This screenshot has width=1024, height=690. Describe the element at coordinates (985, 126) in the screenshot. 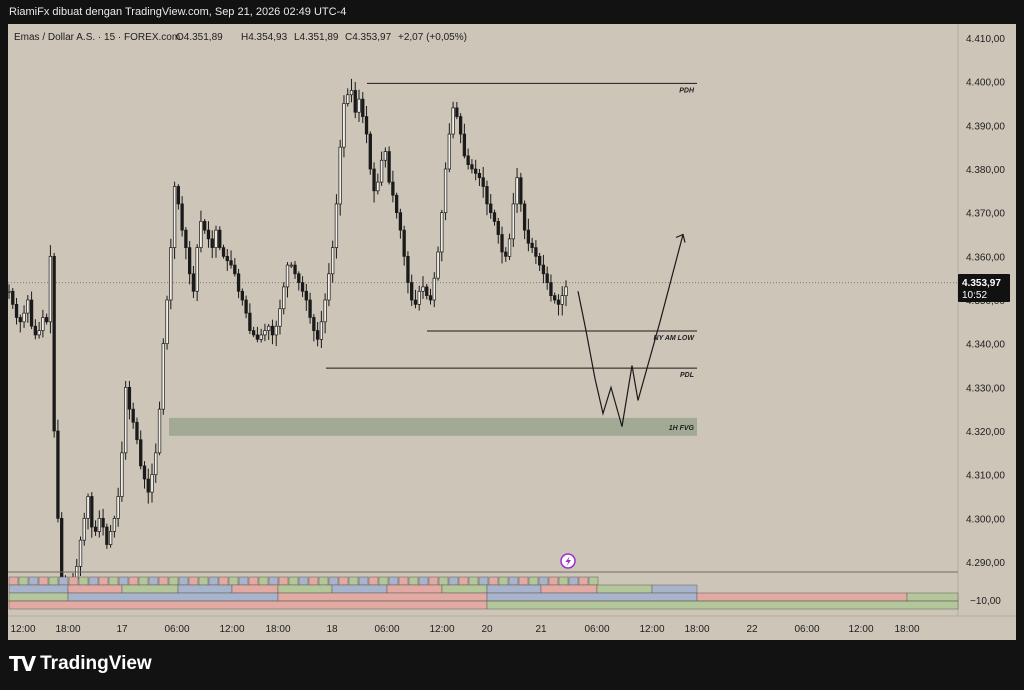

I see `price-tick-label: 4.390,00` at that location.